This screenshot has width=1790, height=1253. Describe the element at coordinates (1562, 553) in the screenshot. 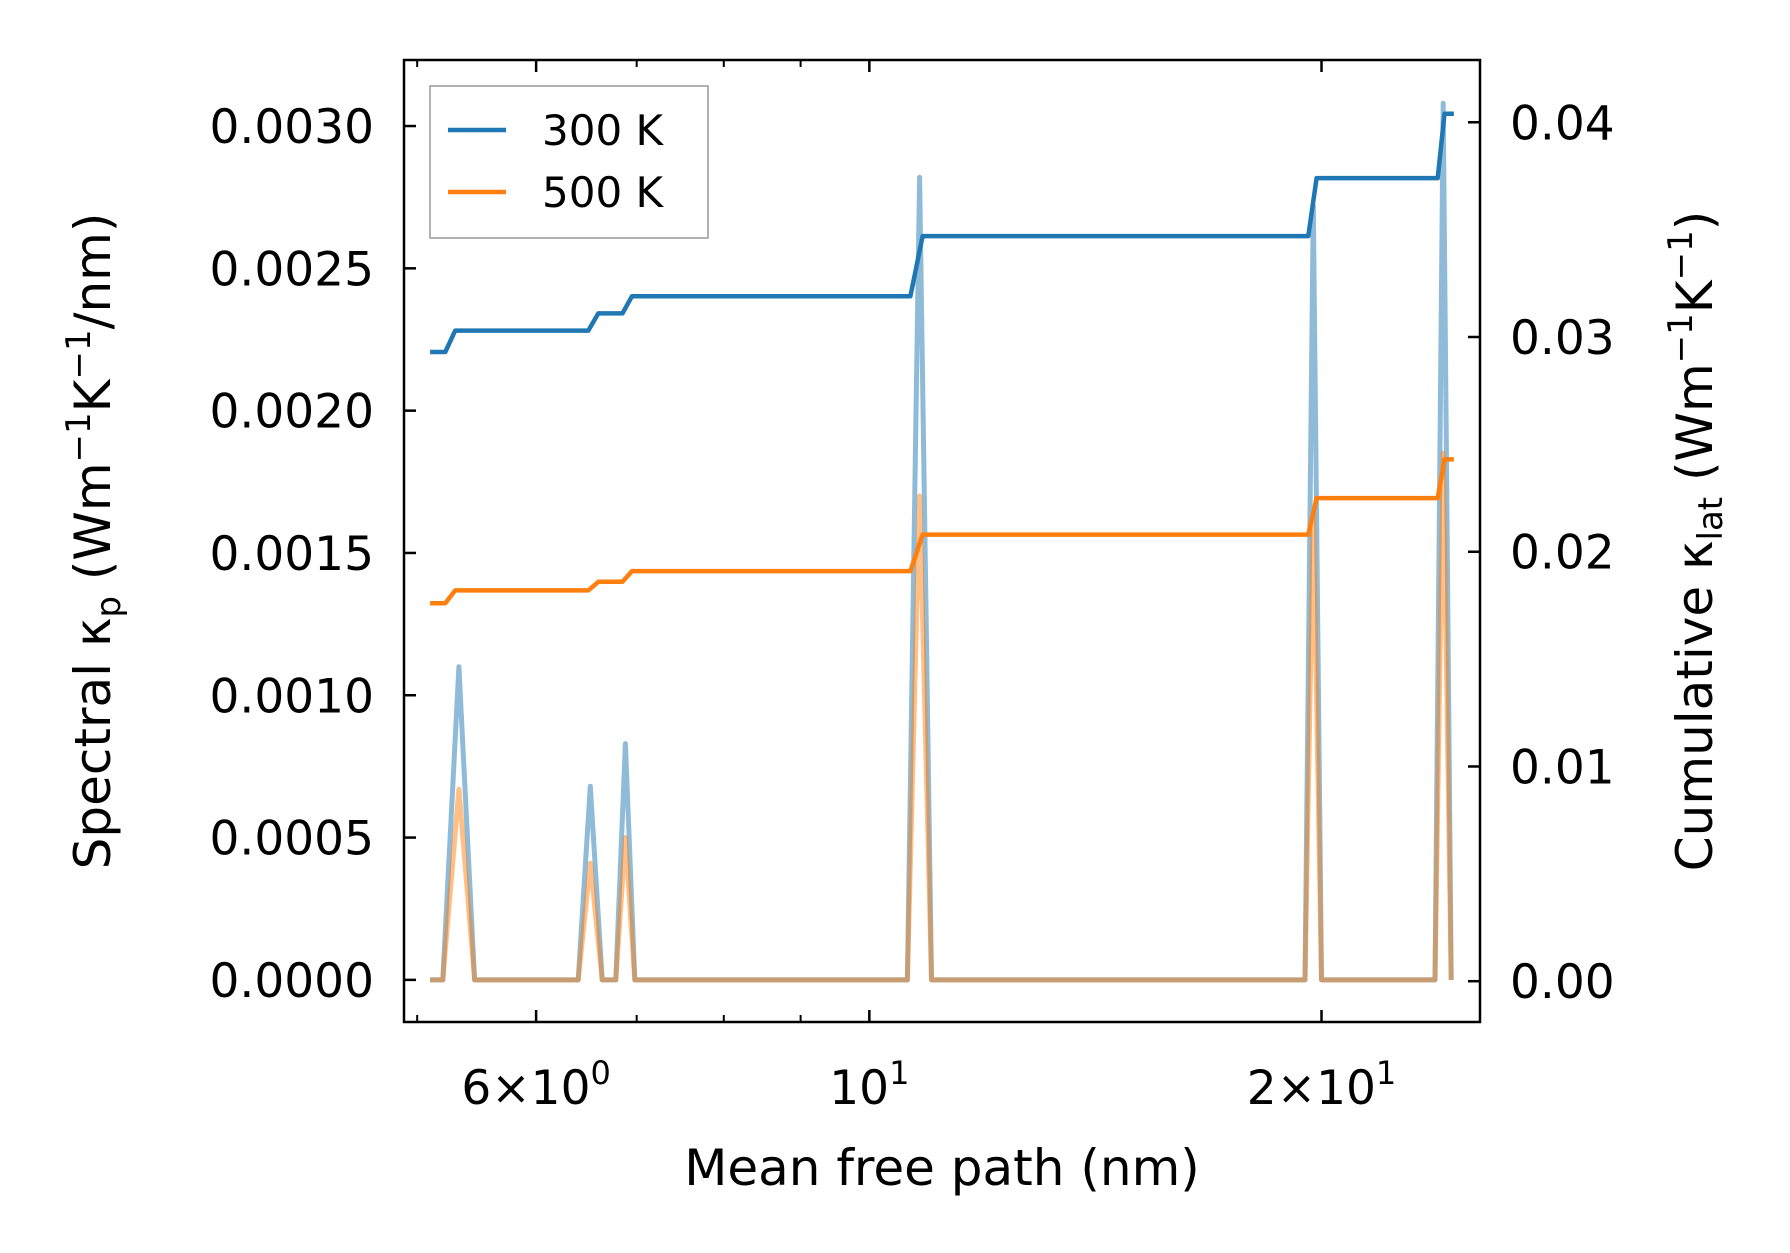

I see `y-right-tick-label: 0.02` at that location.